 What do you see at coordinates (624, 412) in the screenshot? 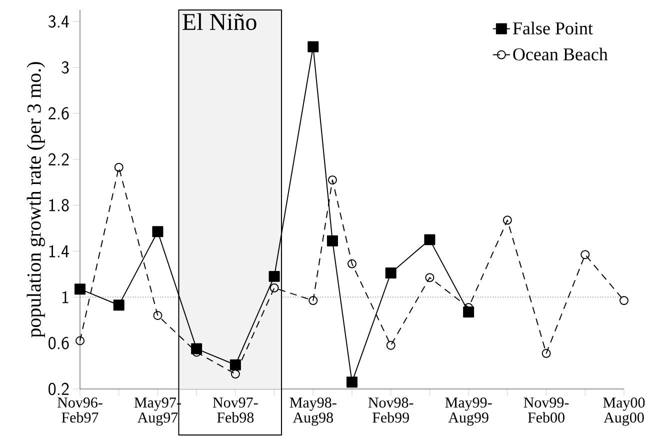
I see `x-tick-label: May00 Aug00` at bounding box center [624, 412].